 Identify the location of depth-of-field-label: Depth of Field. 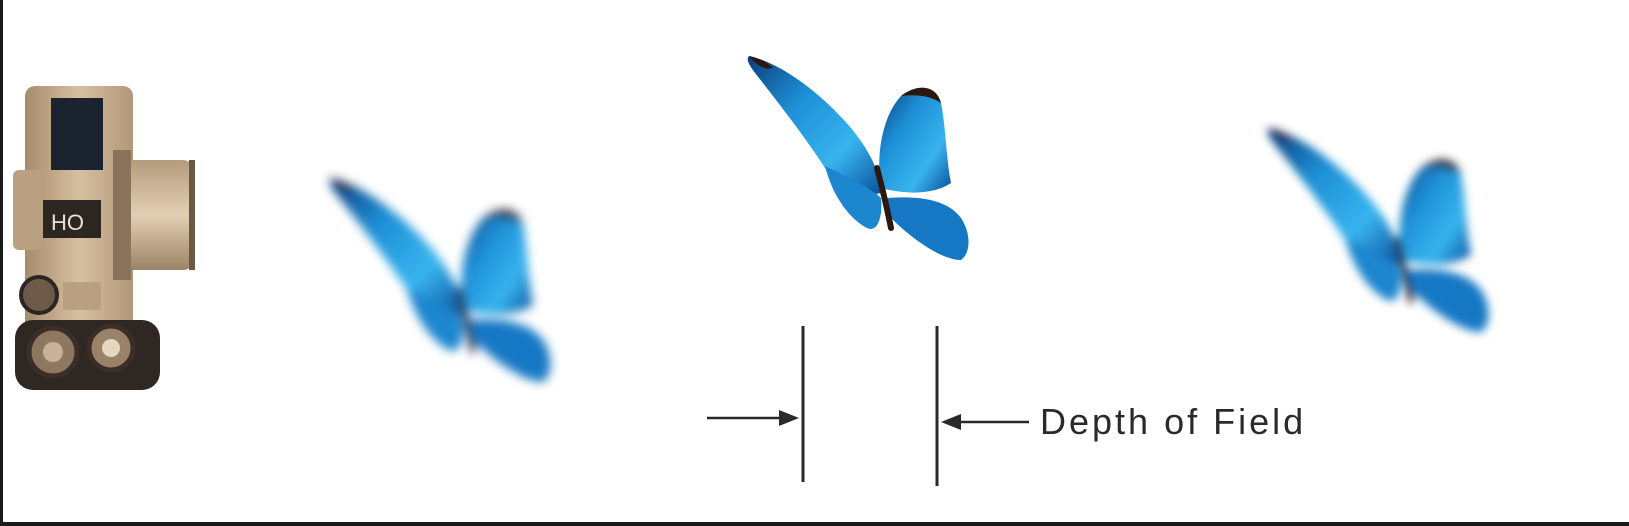
(1173, 421).